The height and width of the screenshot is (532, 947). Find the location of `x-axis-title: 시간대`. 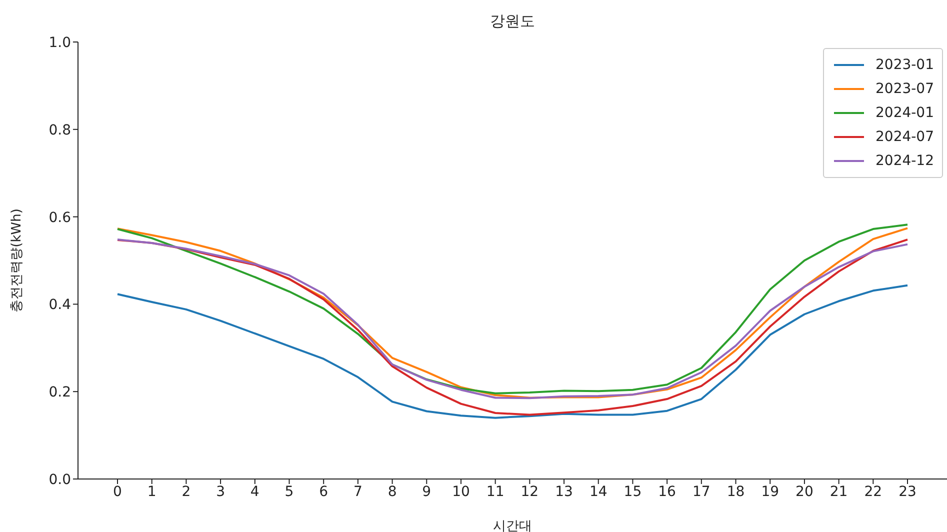

x-axis-title: 시간대 is located at coordinates (512, 525).